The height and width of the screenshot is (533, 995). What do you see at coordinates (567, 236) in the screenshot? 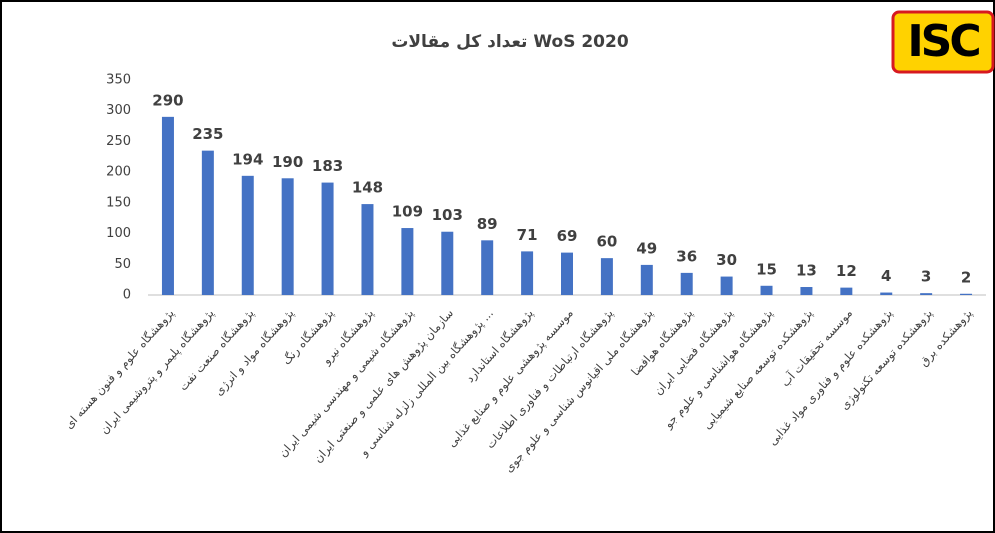
I see `value-label: 69` at bounding box center [567, 236].